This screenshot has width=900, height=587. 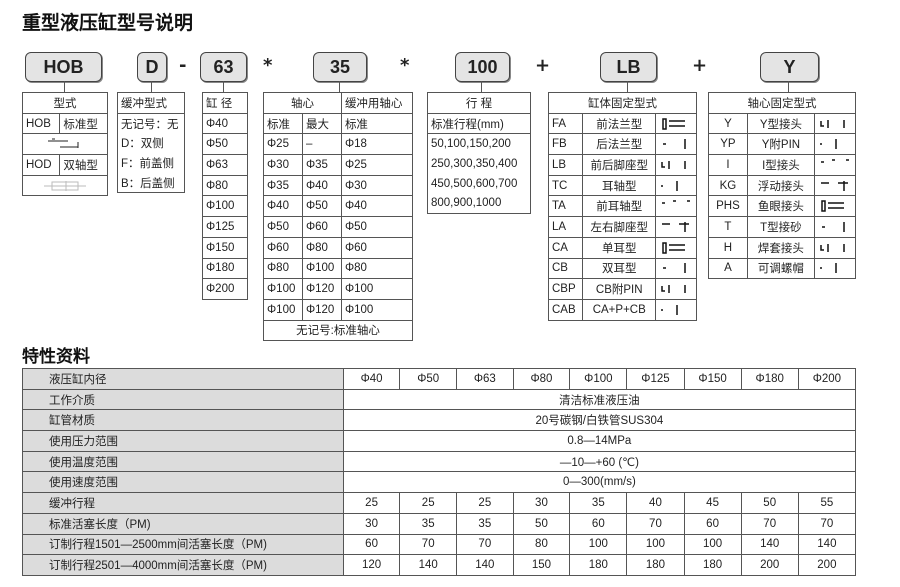 I want to click on foot-mount-icon, so click(x=676, y=165).